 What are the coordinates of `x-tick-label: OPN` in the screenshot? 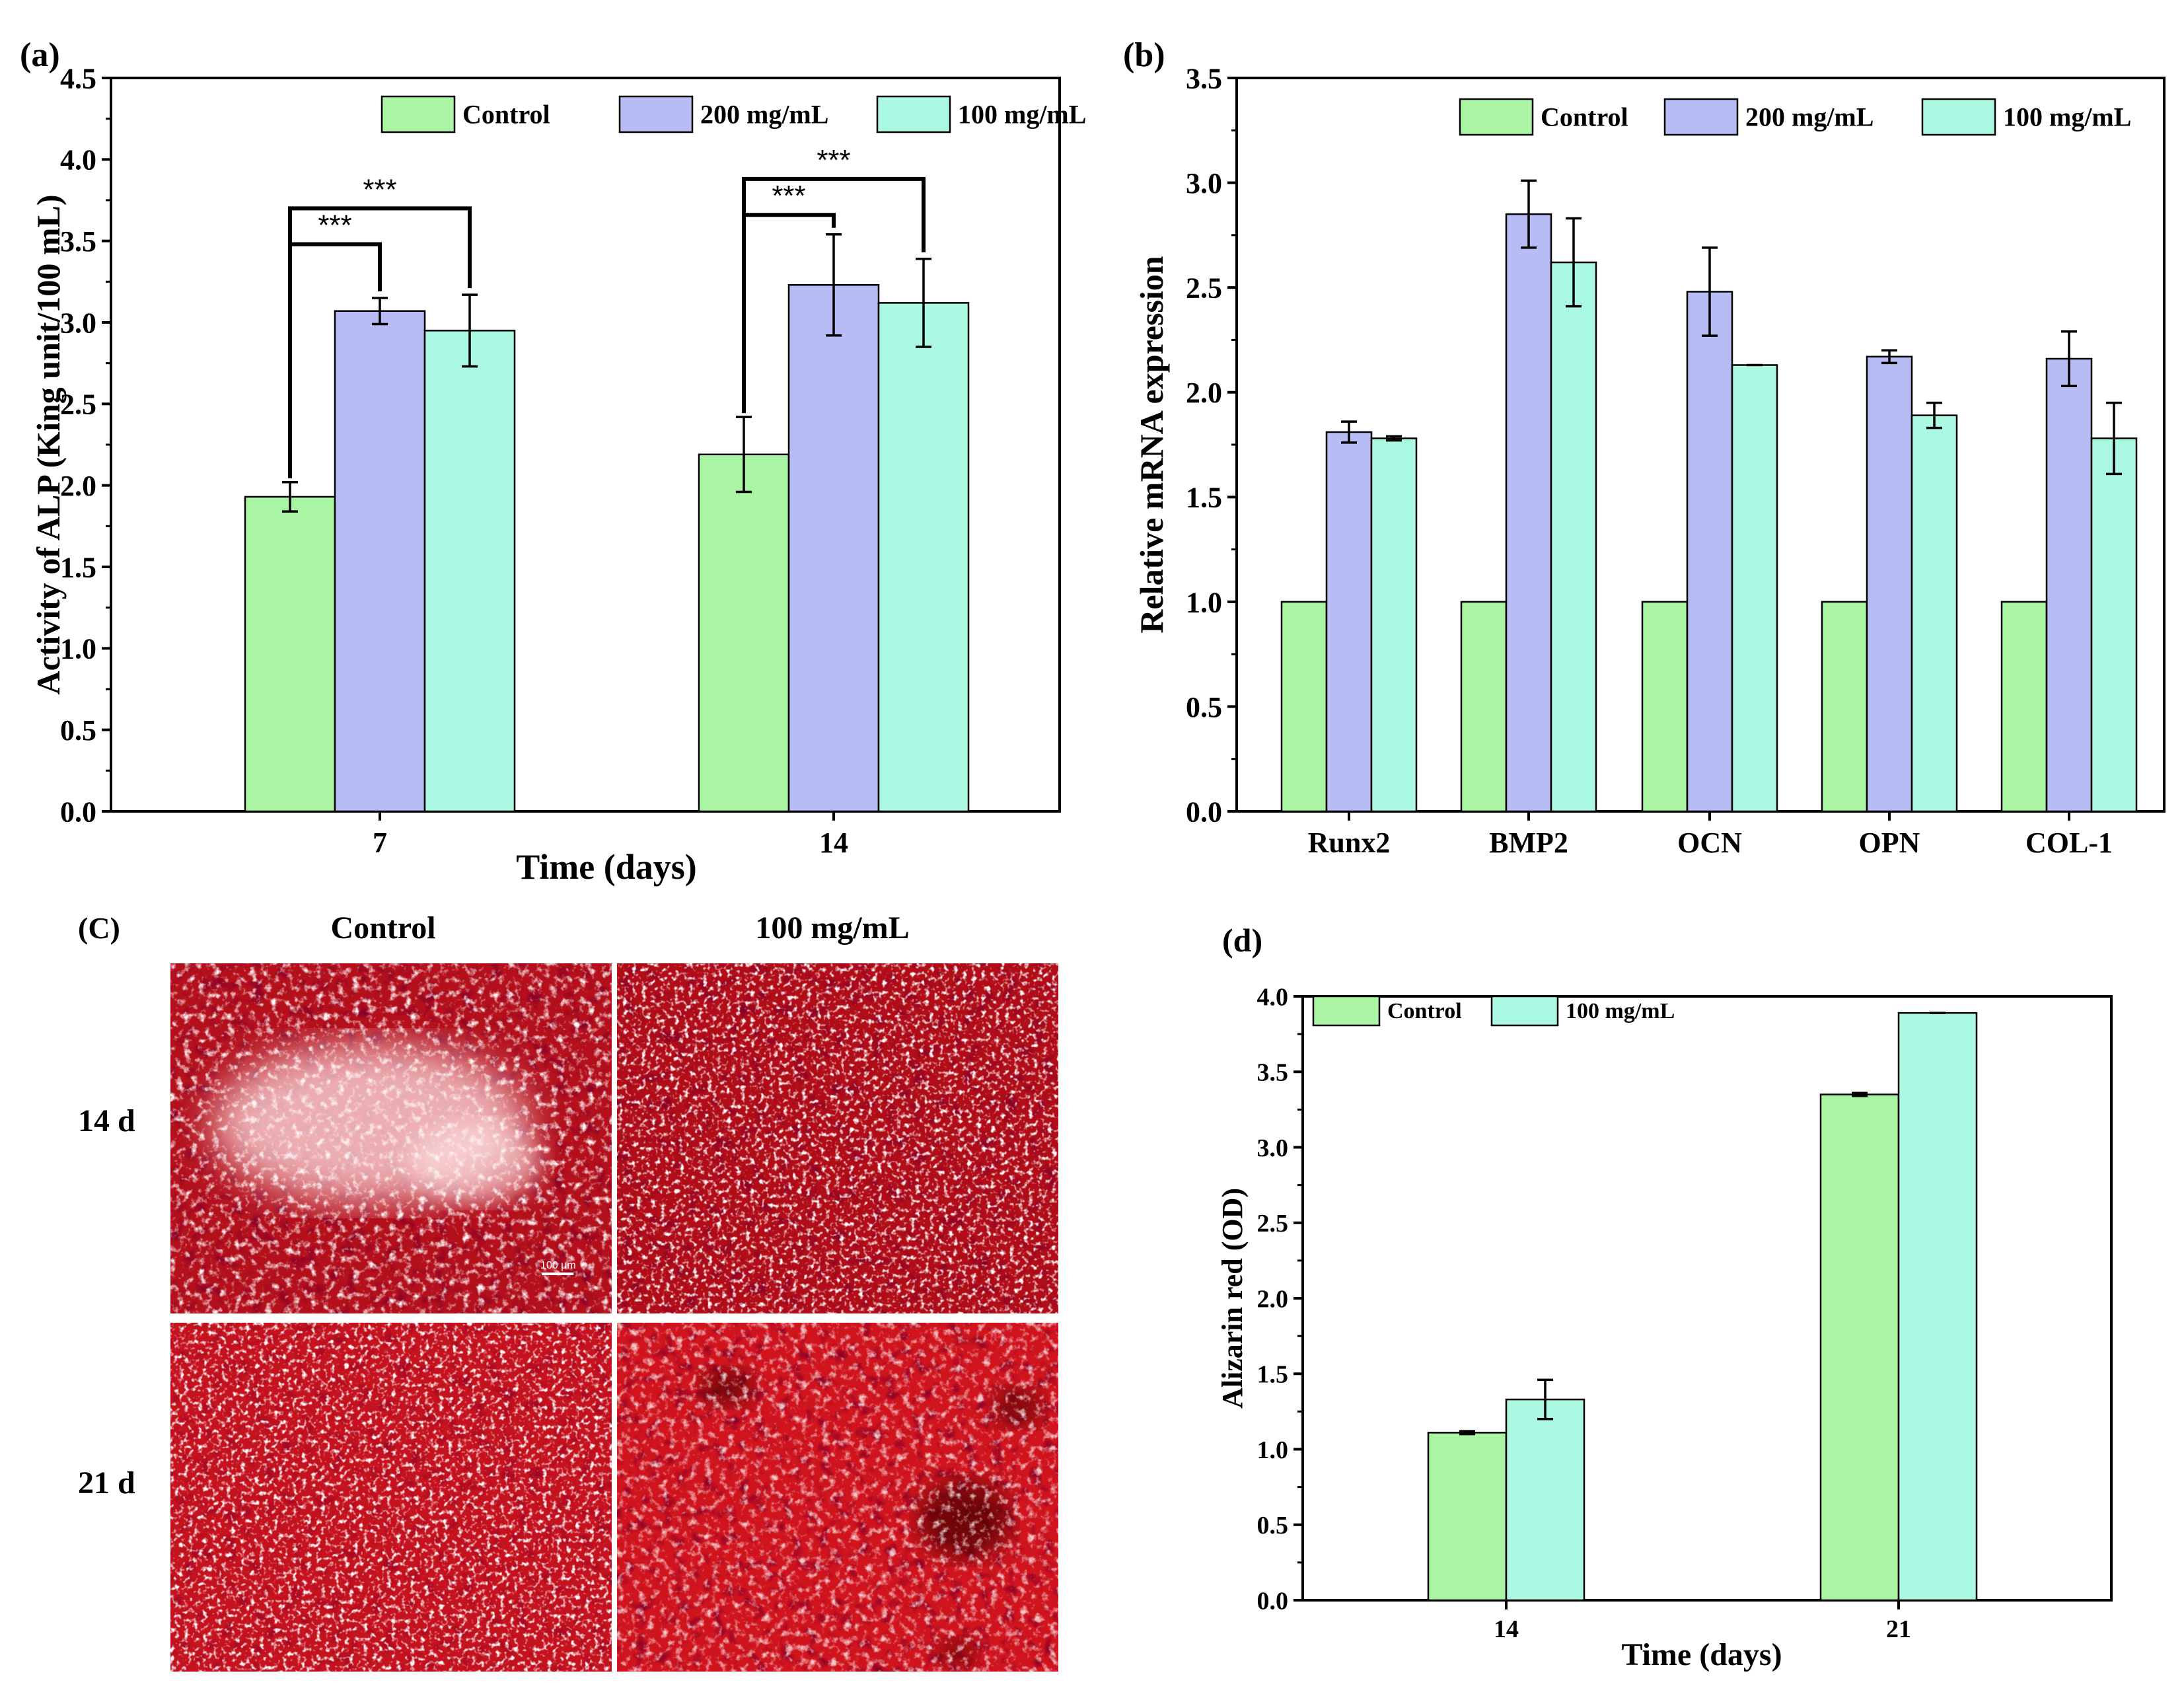 It's located at (1889, 843).